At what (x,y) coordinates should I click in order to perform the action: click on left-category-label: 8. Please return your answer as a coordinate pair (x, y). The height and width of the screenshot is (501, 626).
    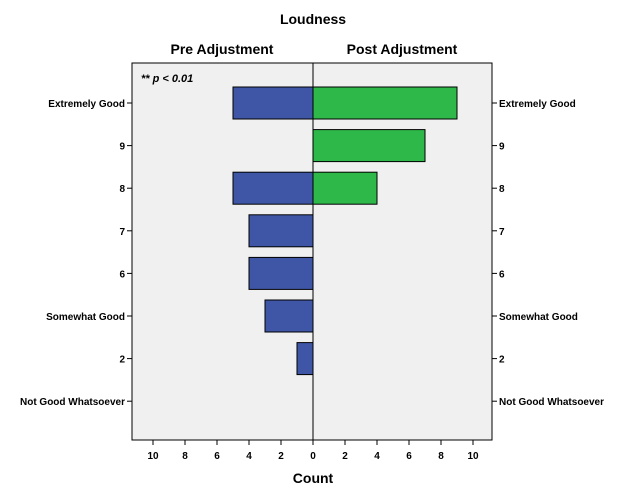
    Looking at the image, I should click on (122, 189).